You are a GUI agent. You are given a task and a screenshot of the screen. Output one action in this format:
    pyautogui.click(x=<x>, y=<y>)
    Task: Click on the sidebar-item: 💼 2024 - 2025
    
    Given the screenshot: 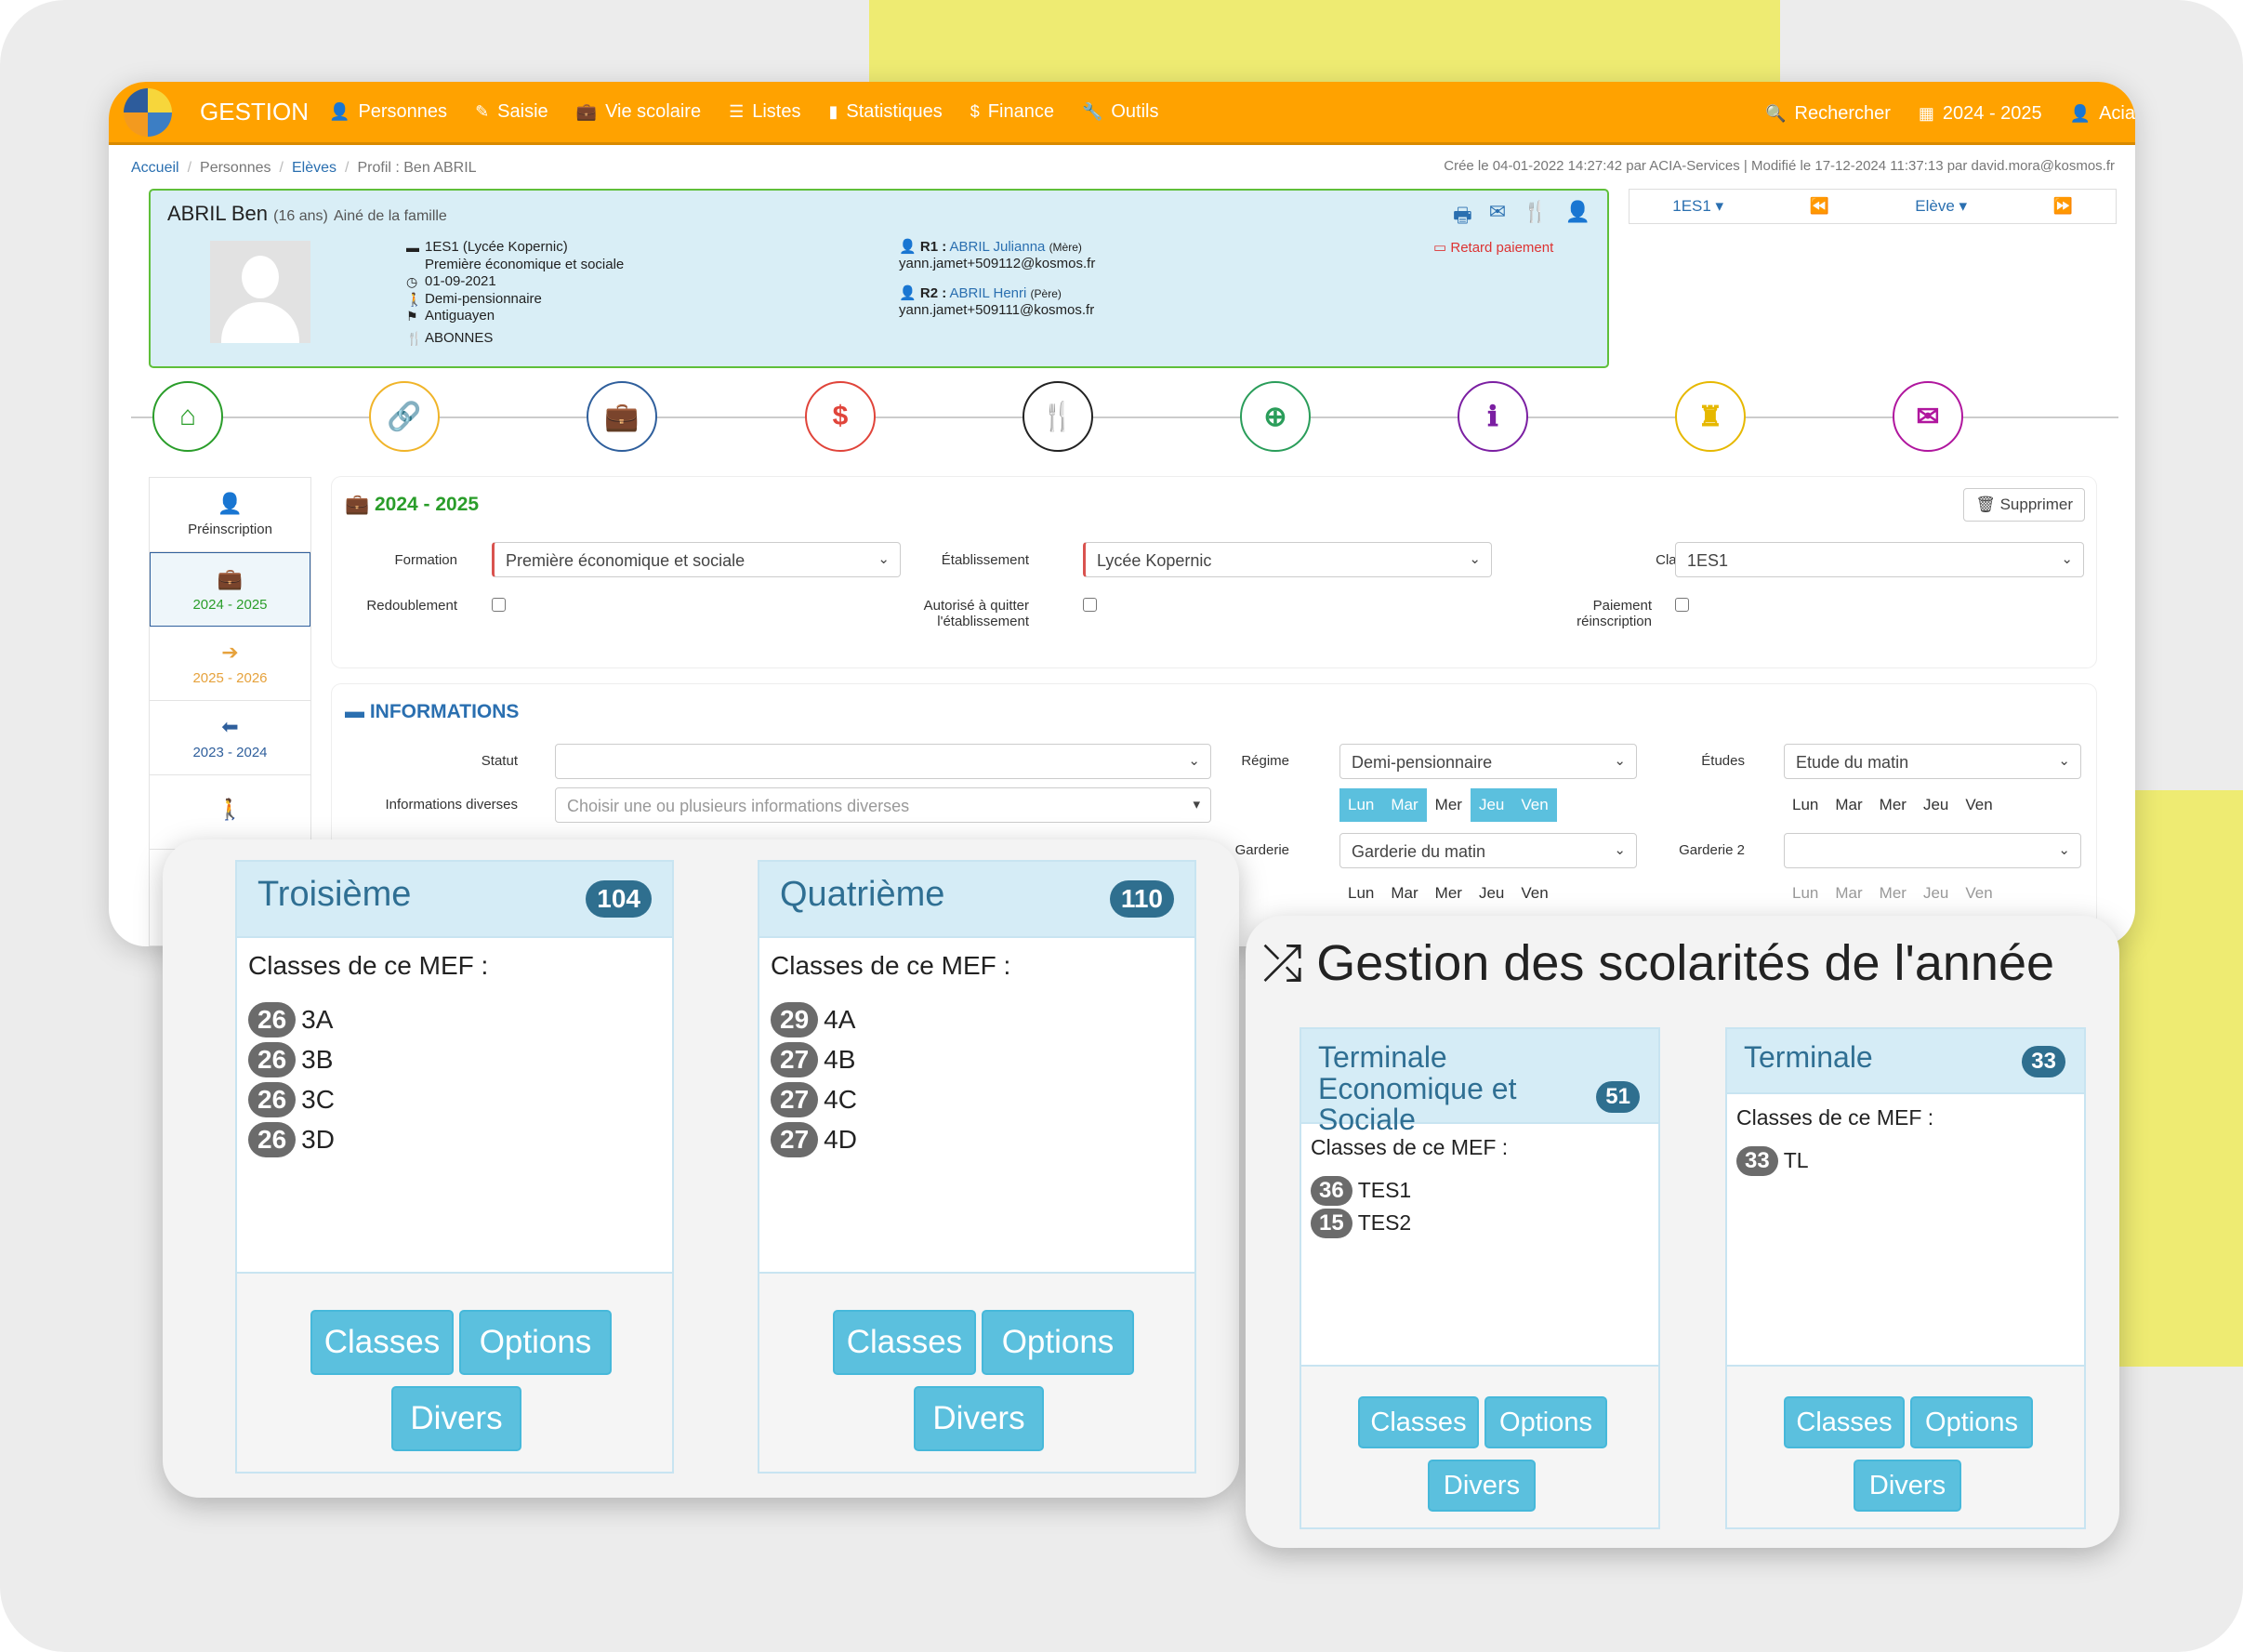 What is the action you would take?
    pyautogui.click(x=230, y=589)
    